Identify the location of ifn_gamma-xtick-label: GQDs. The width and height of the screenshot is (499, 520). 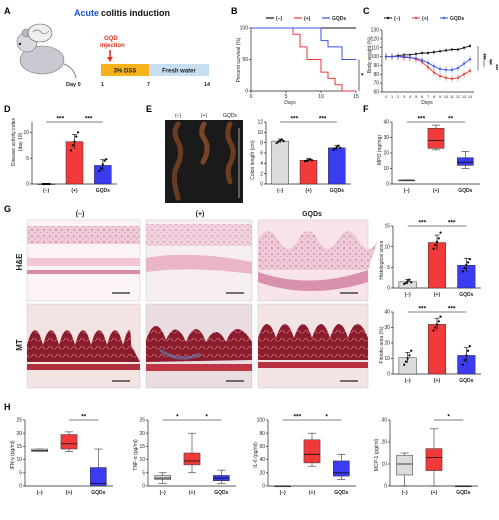
(98, 493).